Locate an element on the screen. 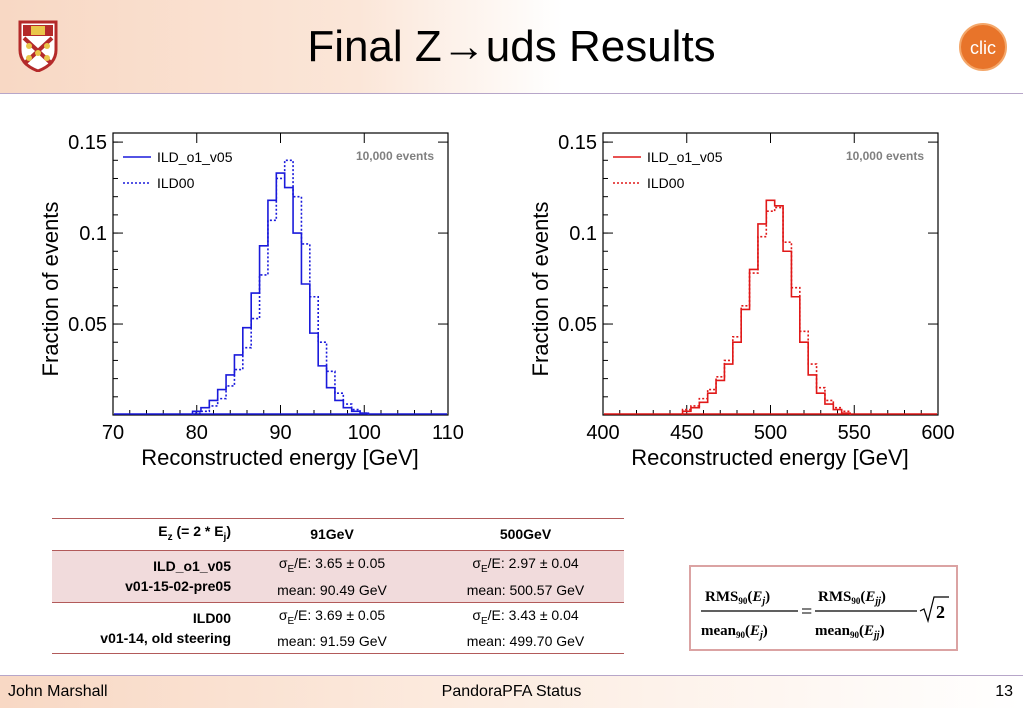 The height and width of the screenshot is (708, 1023). footer-page-number: 13 is located at coordinates (1004, 691).